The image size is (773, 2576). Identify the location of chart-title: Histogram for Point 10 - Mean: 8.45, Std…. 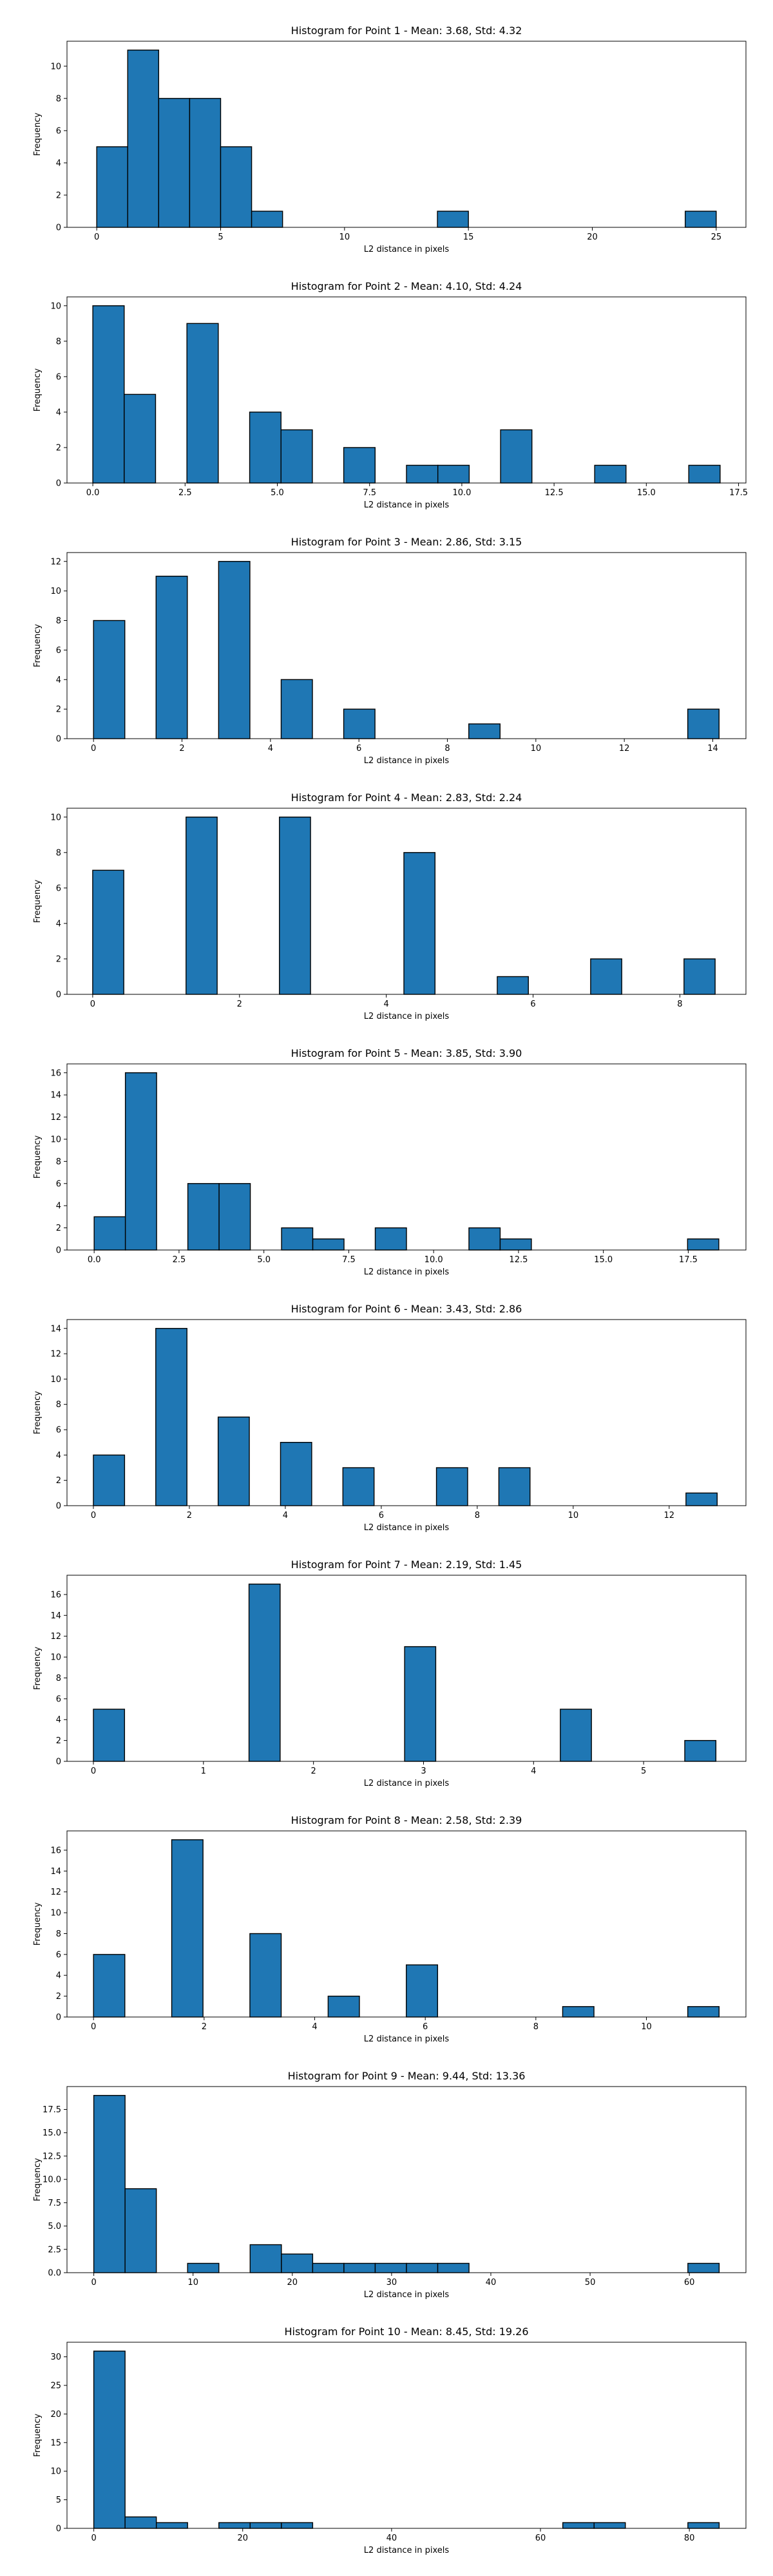
(406, 2331).